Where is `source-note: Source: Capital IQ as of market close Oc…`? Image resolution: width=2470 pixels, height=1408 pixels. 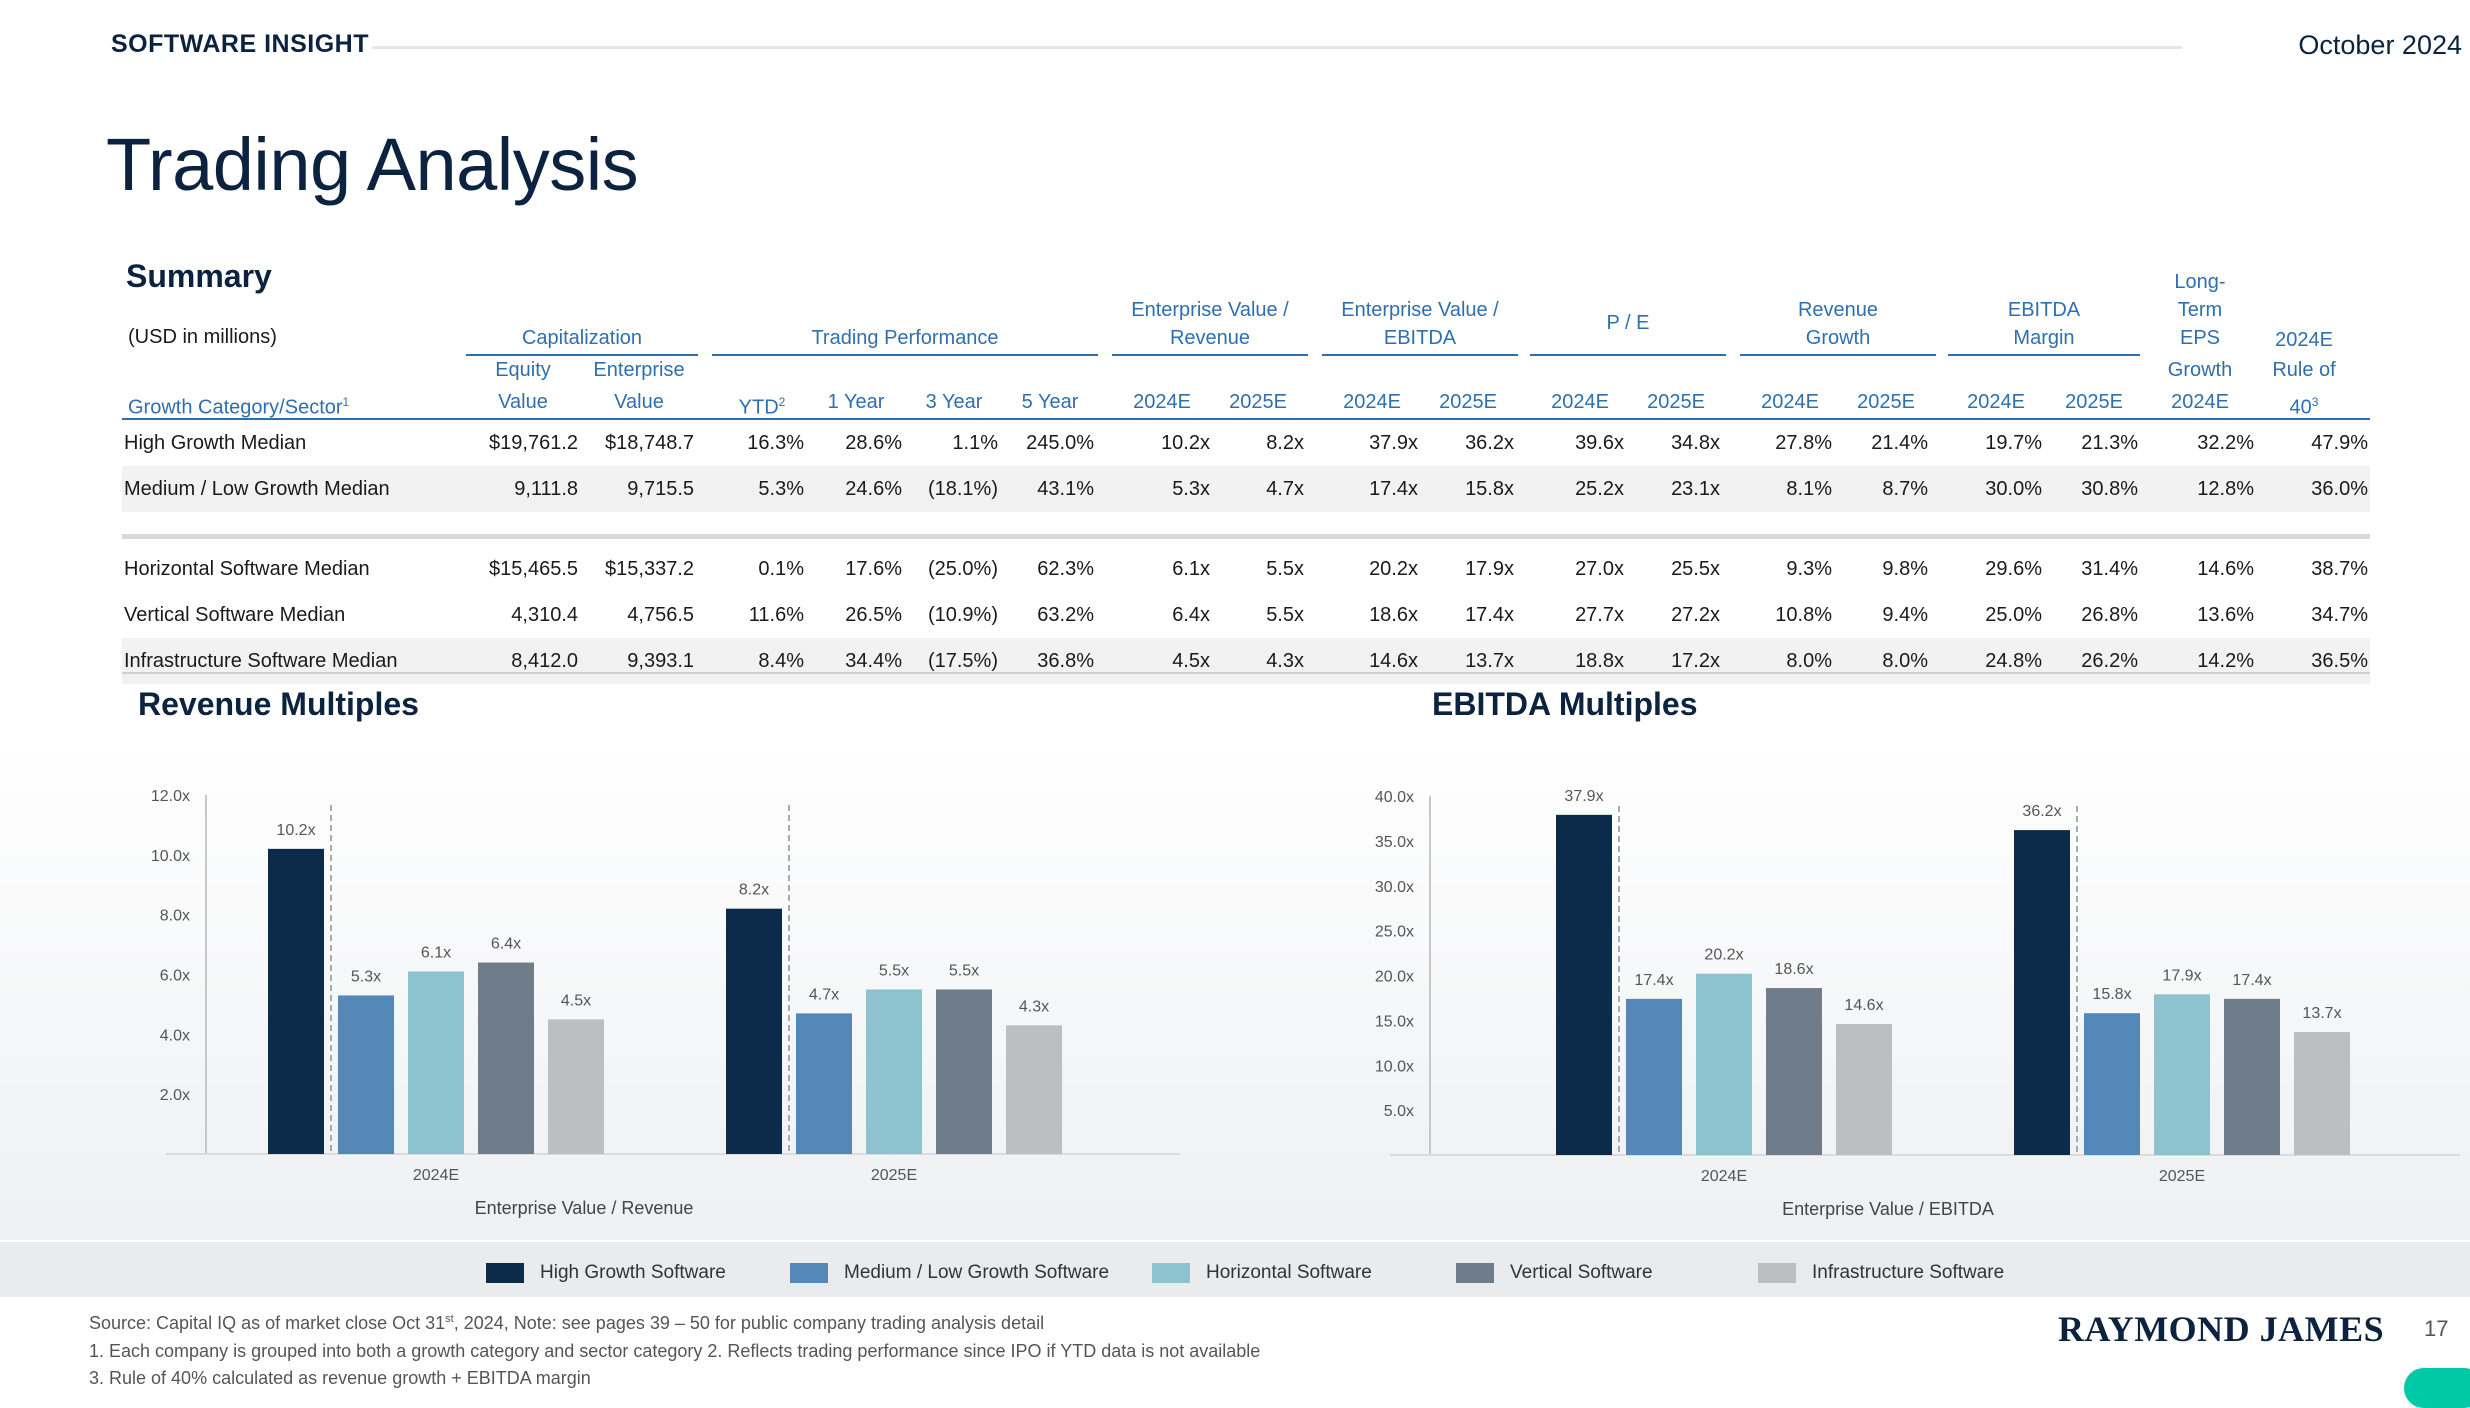 source-note: Source: Capital IQ as of market close Oc… is located at coordinates (567, 1323).